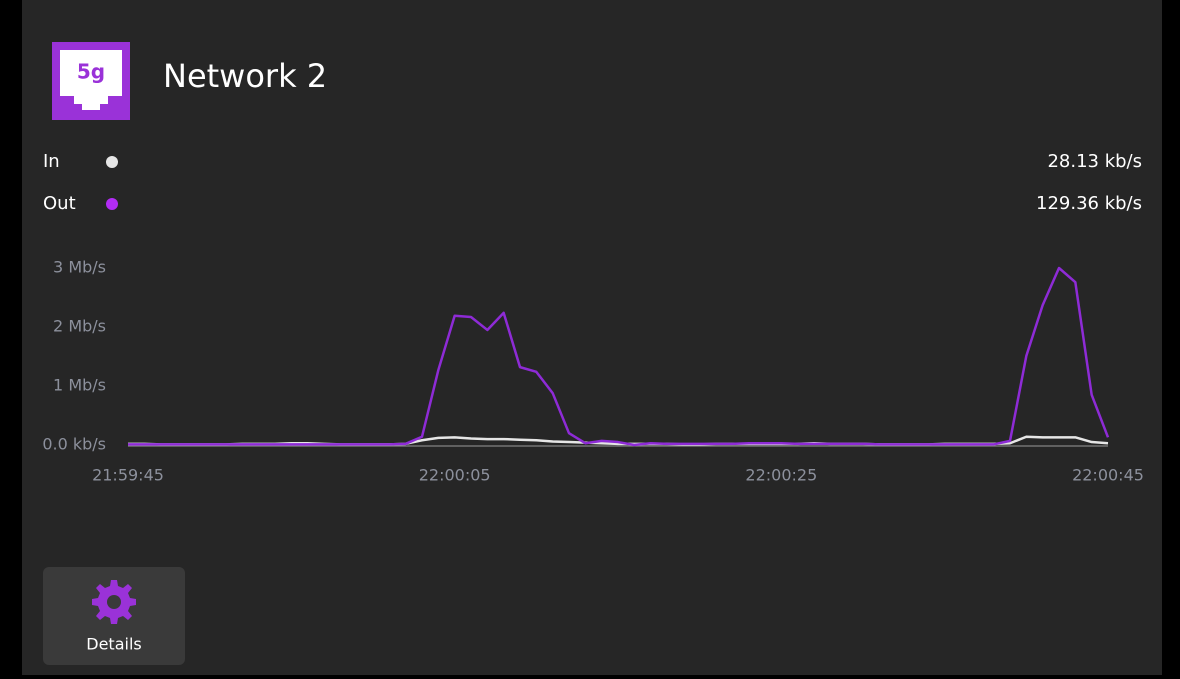  Describe the element at coordinates (455, 475) in the screenshot. I see `x-tick-label: 22:00:05` at that location.